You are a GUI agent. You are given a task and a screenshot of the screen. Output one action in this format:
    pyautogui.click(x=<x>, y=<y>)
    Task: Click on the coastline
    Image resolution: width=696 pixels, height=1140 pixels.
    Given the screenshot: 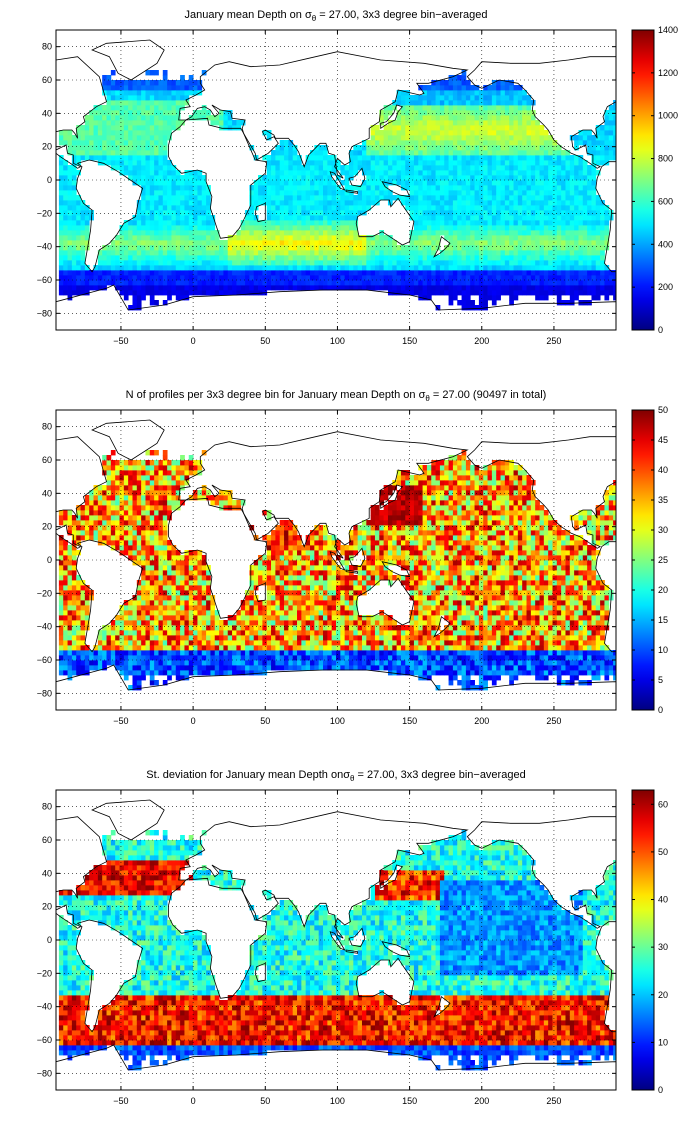 What is the action you would take?
    pyautogui.click(x=337, y=181)
    